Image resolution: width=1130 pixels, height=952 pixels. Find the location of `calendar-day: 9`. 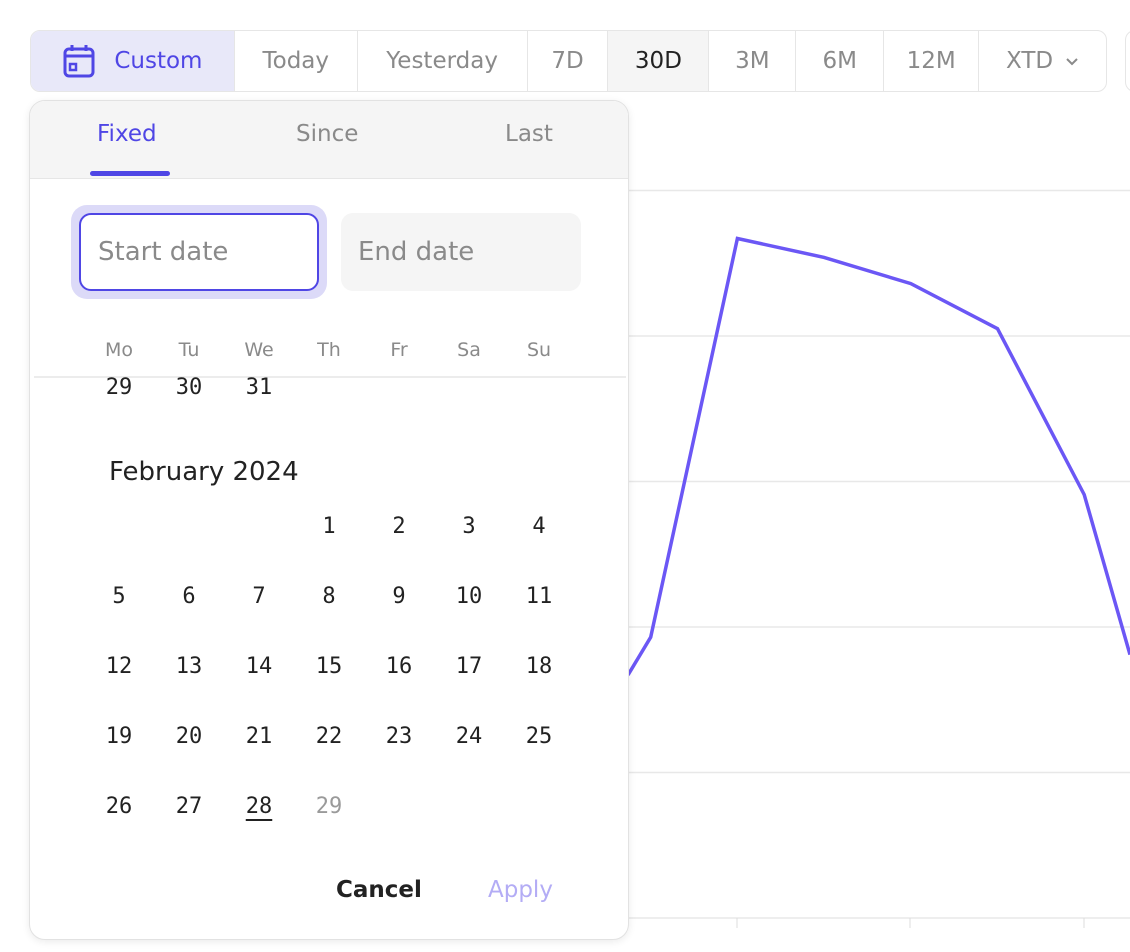

calendar-day: 9 is located at coordinates (399, 596).